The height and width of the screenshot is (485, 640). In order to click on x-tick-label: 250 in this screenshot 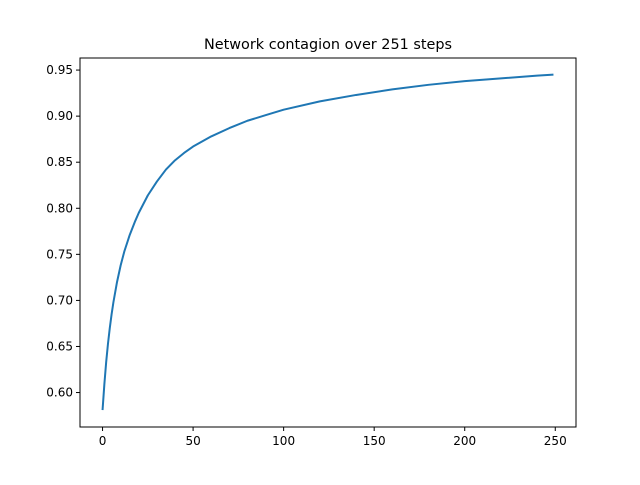, I will do `click(555, 441)`.